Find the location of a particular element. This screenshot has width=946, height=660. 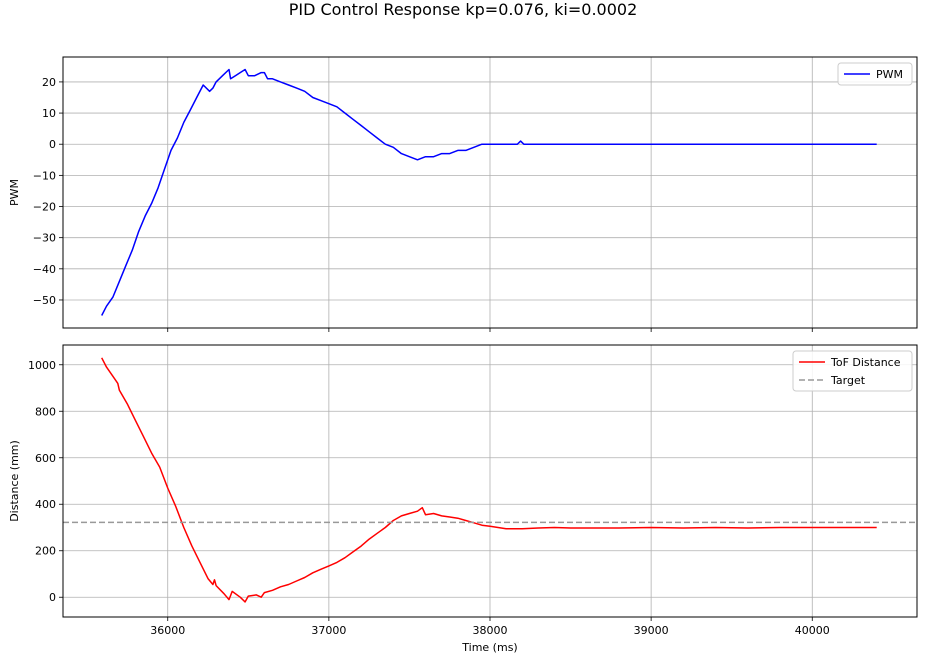

y-tick-label: 20 is located at coordinates (49, 82).